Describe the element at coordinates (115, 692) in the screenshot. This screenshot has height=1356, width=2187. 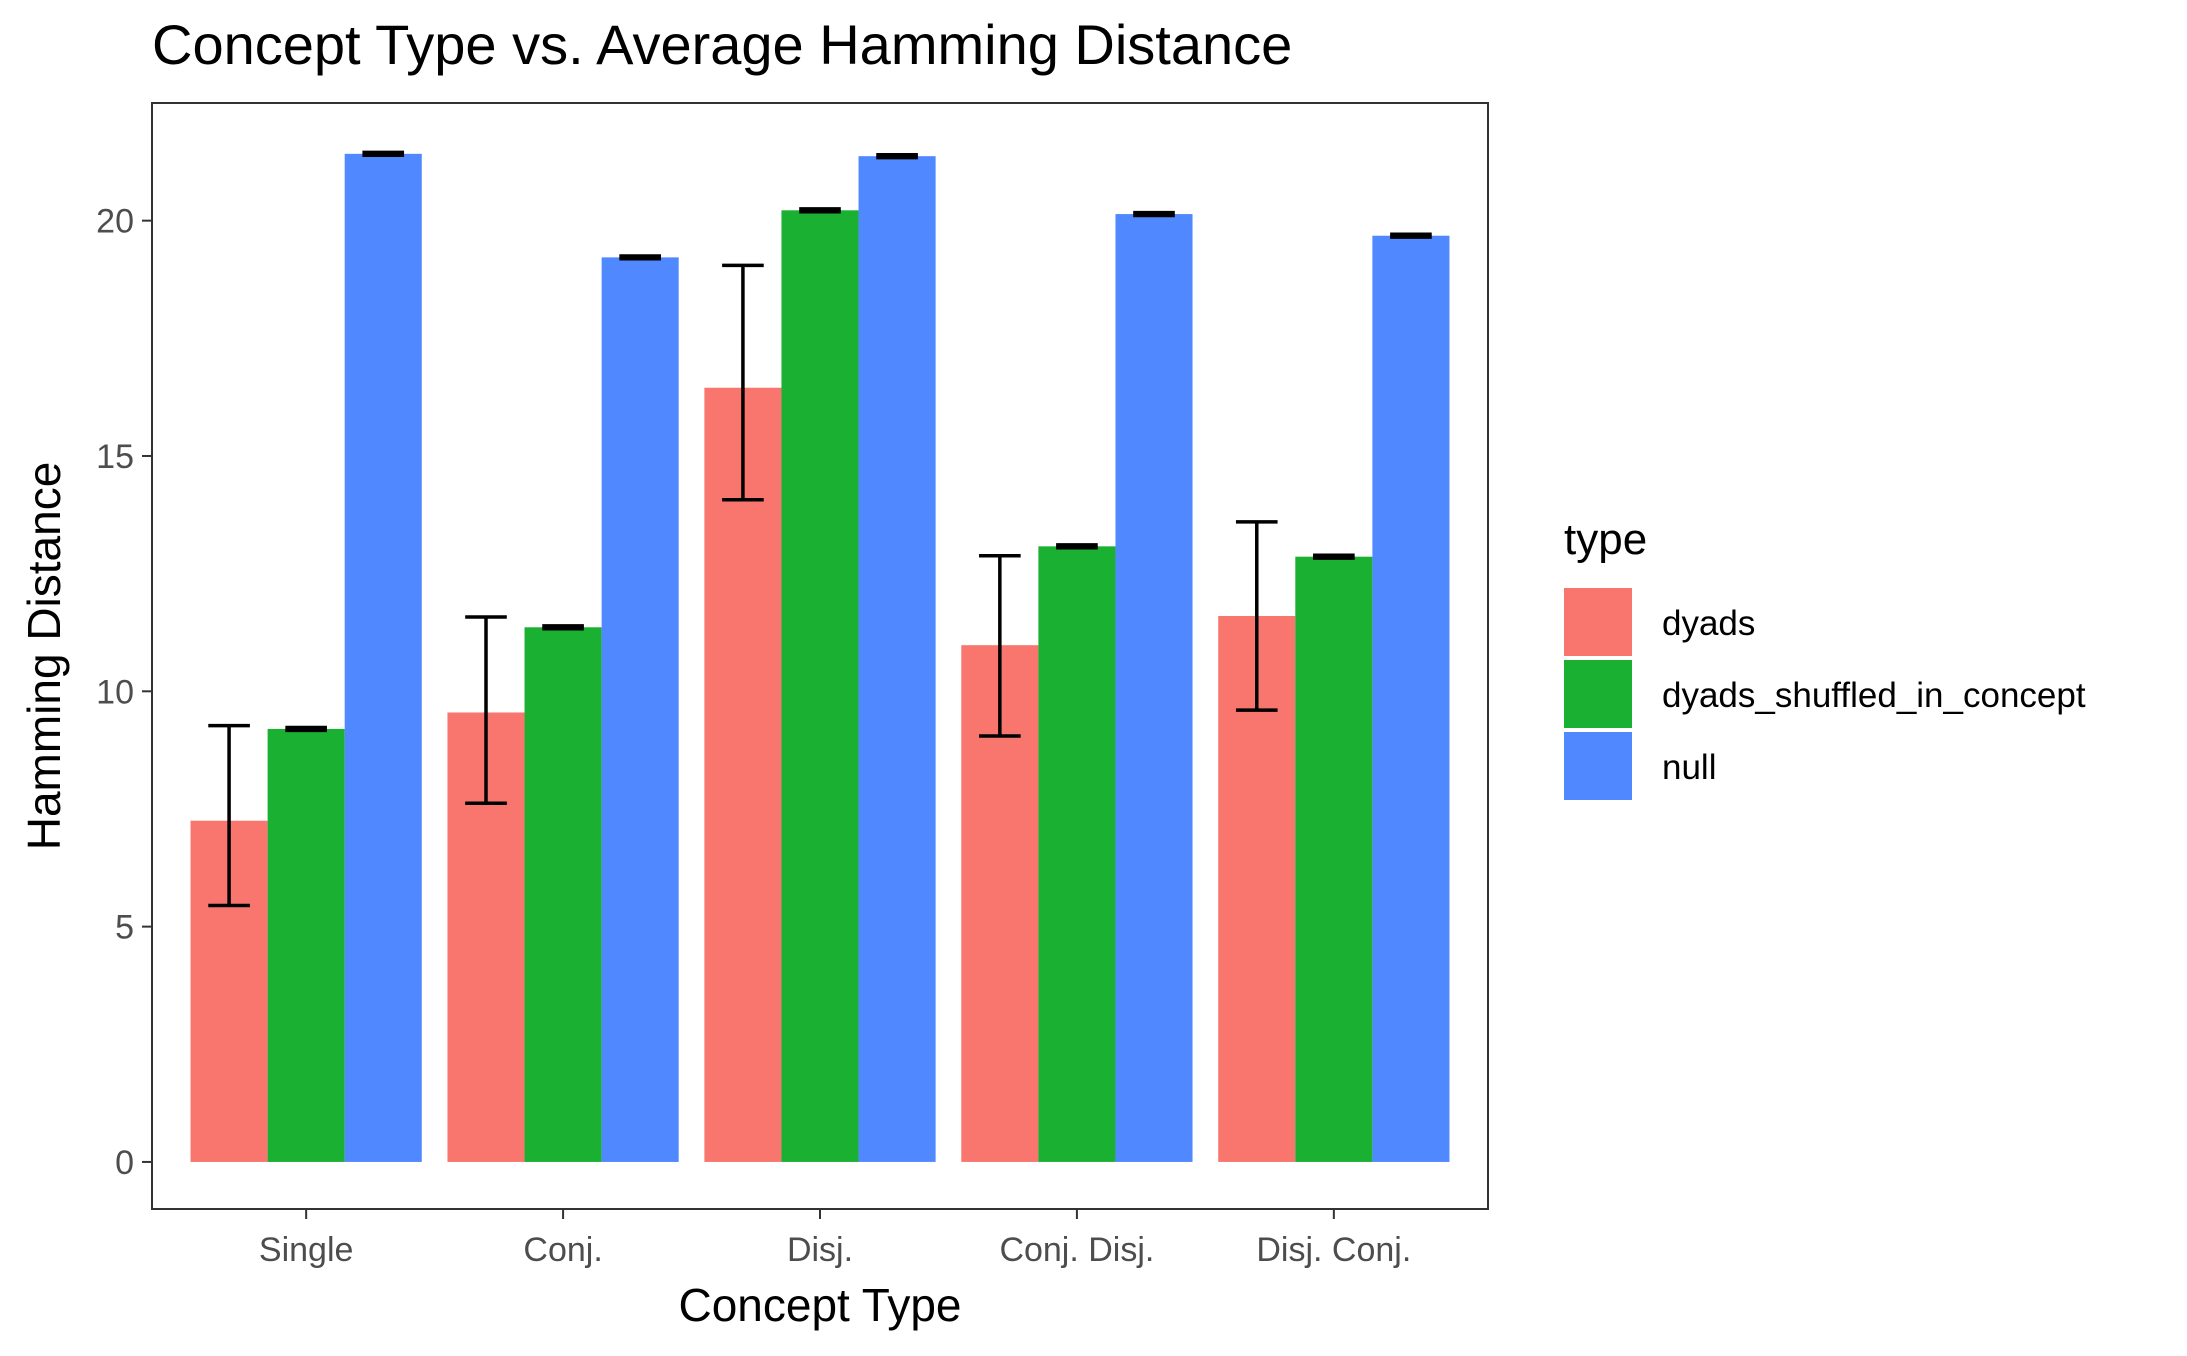
I see `y-tick-label: 10` at that location.